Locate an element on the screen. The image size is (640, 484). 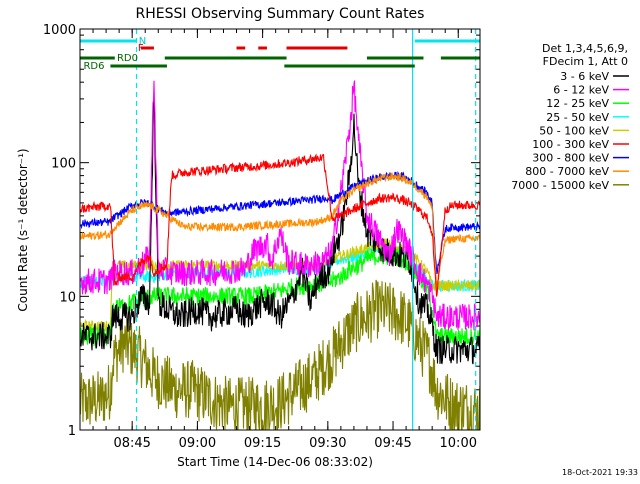
legend-header-line-2: FDecim 1, Att 0 is located at coordinates (585, 61).